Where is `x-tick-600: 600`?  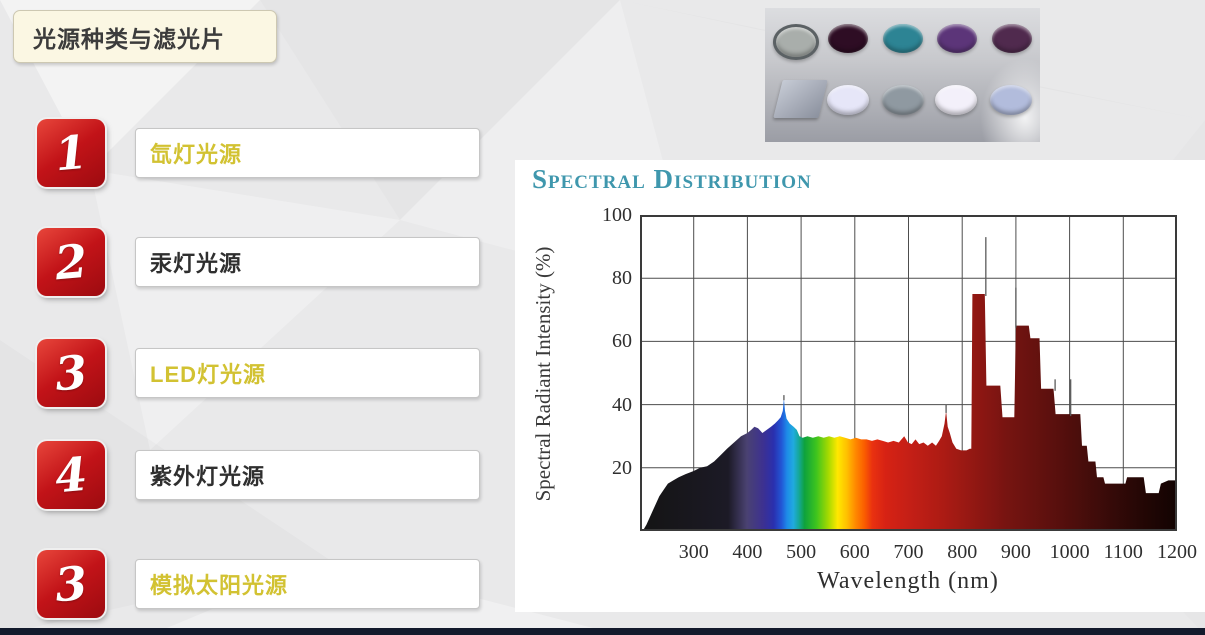 x-tick-600: 600 is located at coordinates (854, 552).